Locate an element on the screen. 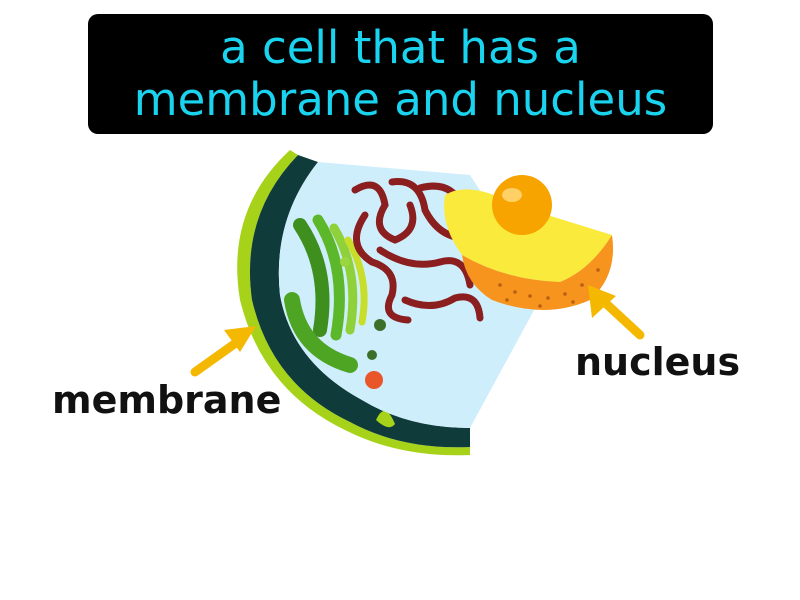  nucleolus-highlight is located at coordinates (512, 195).